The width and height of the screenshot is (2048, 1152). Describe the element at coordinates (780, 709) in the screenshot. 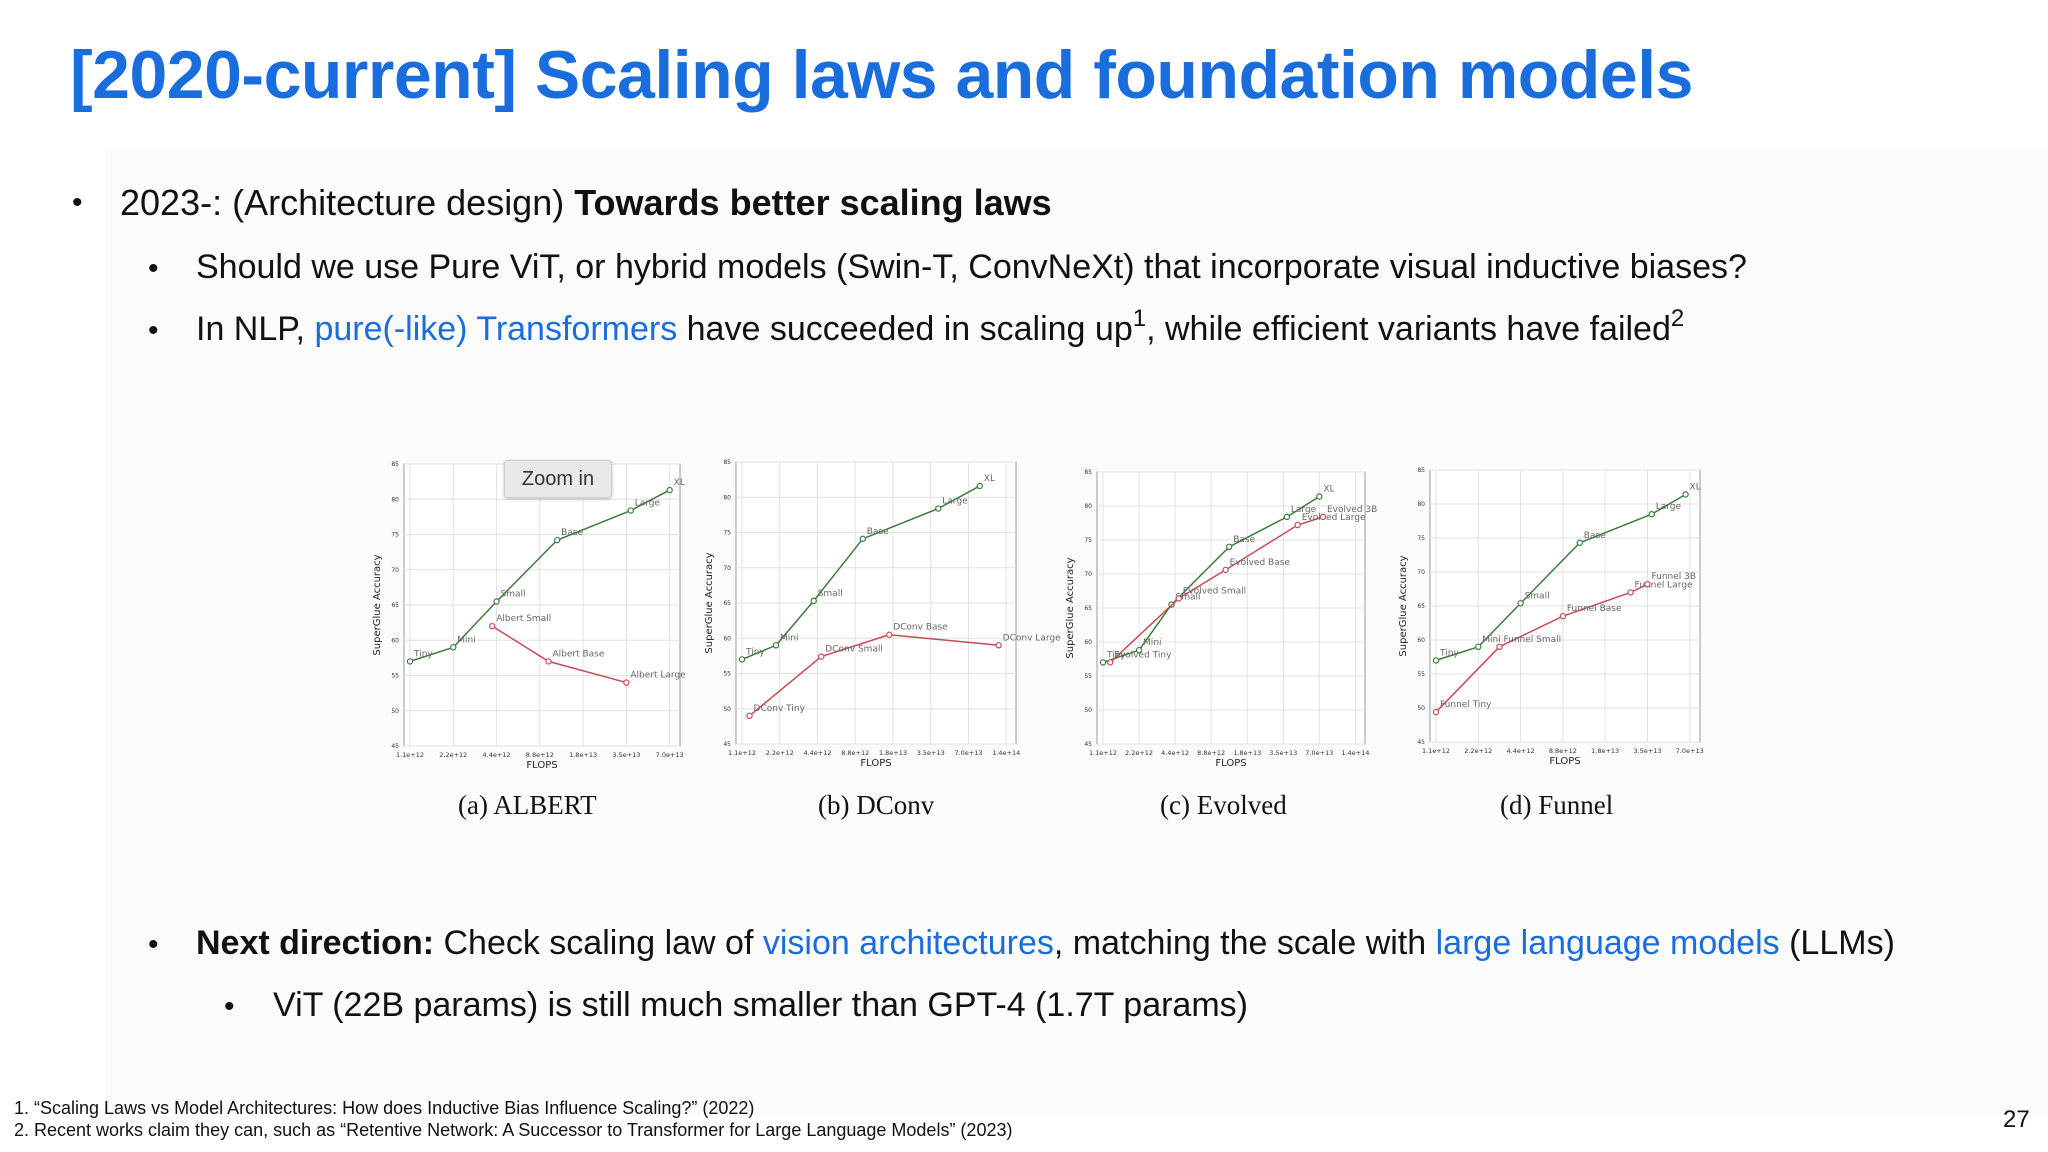

I see `point-label: DConv Tiny` at that location.